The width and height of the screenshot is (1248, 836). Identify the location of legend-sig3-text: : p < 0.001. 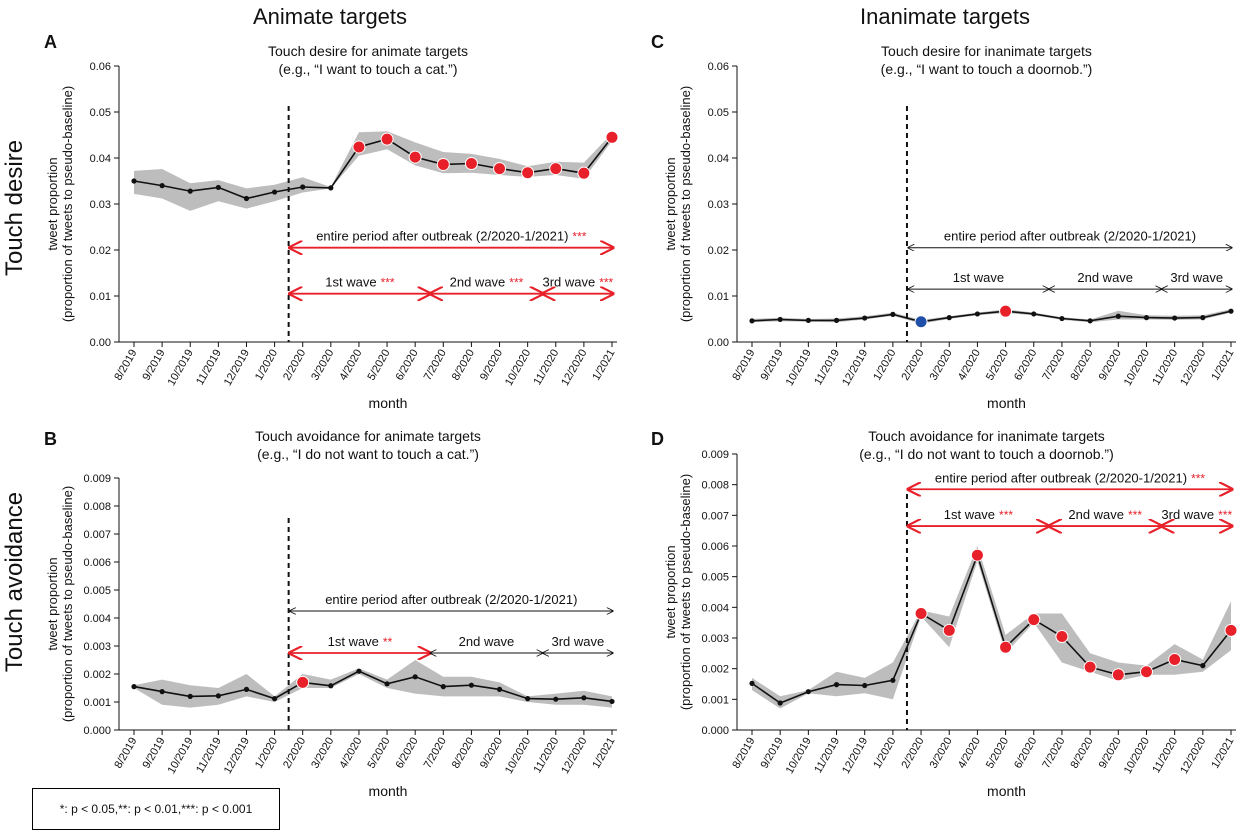
(224, 809).